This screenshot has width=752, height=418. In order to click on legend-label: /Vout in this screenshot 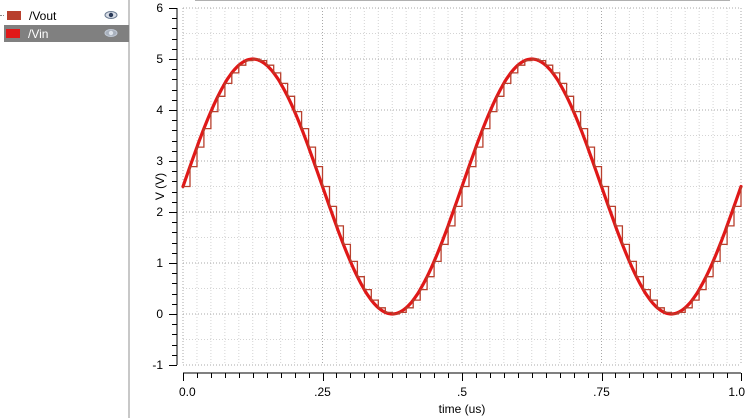, I will do `click(43, 15)`.